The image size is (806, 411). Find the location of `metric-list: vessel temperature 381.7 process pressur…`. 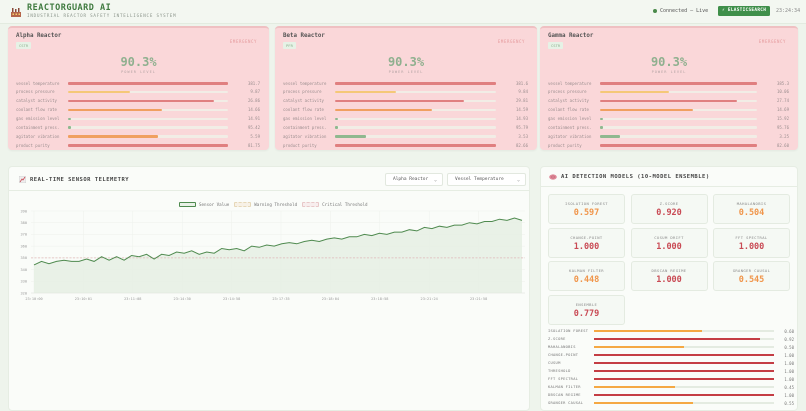

metric-list: vessel temperature 381.7 process pressur… is located at coordinates (138, 114).